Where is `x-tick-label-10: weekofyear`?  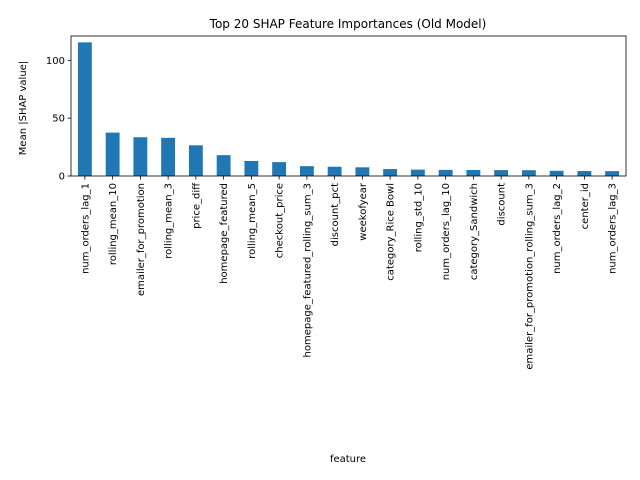
x-tick-label-10: weekofyear is located at coordinates (363, 211).